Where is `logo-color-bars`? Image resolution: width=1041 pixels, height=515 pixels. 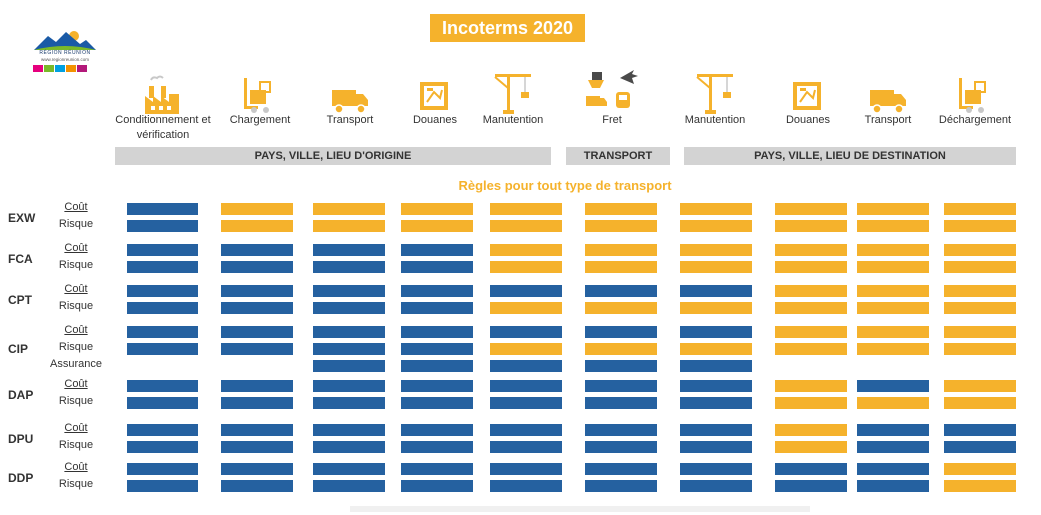
logo-color-bars is located at coordinates (60, 68).